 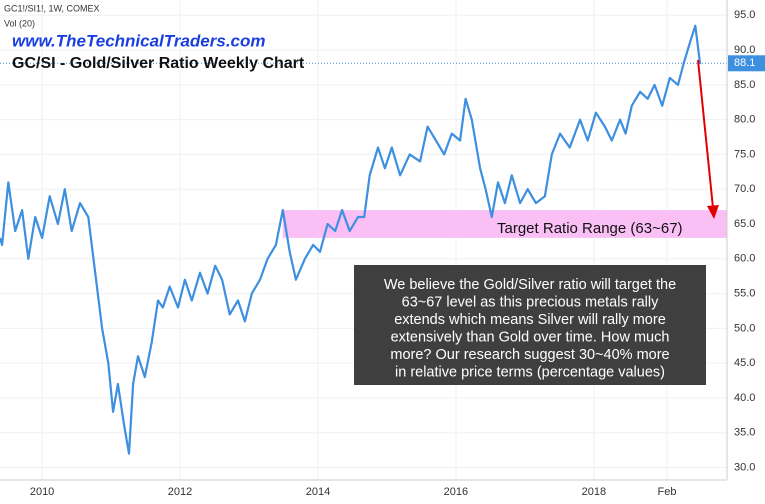 What do you see at coordinates (744, 363) in the screenshot?
I see `y-tick-label: 45.0` at bounding box center [744, 363].